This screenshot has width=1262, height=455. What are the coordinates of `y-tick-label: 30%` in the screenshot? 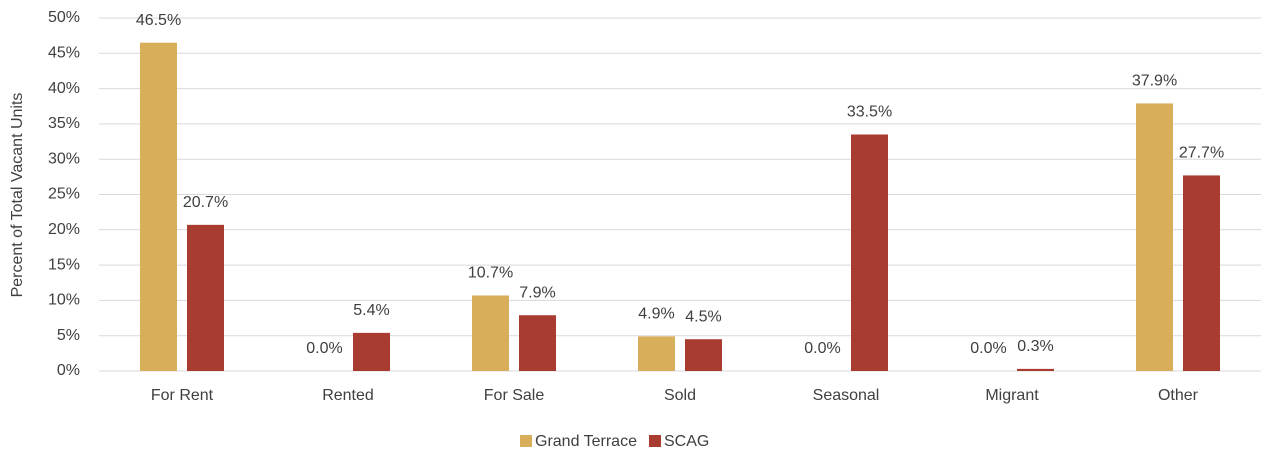 It's located at (64, 158).